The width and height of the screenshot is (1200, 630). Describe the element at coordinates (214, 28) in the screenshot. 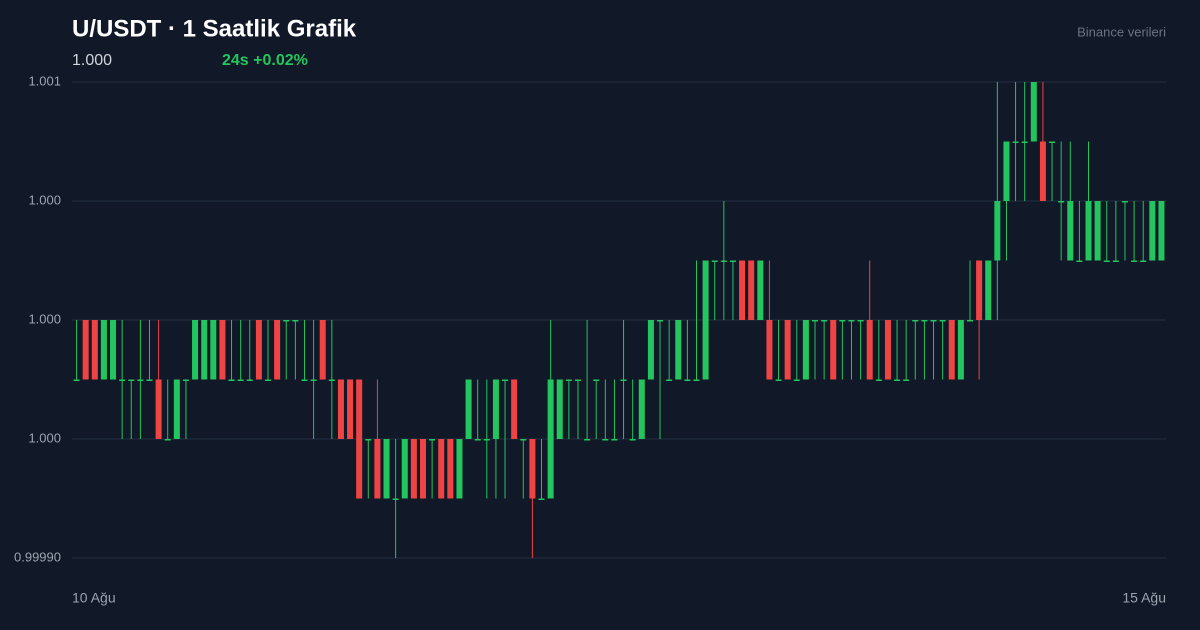

I see `chart-title: U/USDT · 1 Saatlik Grafik` at that location.